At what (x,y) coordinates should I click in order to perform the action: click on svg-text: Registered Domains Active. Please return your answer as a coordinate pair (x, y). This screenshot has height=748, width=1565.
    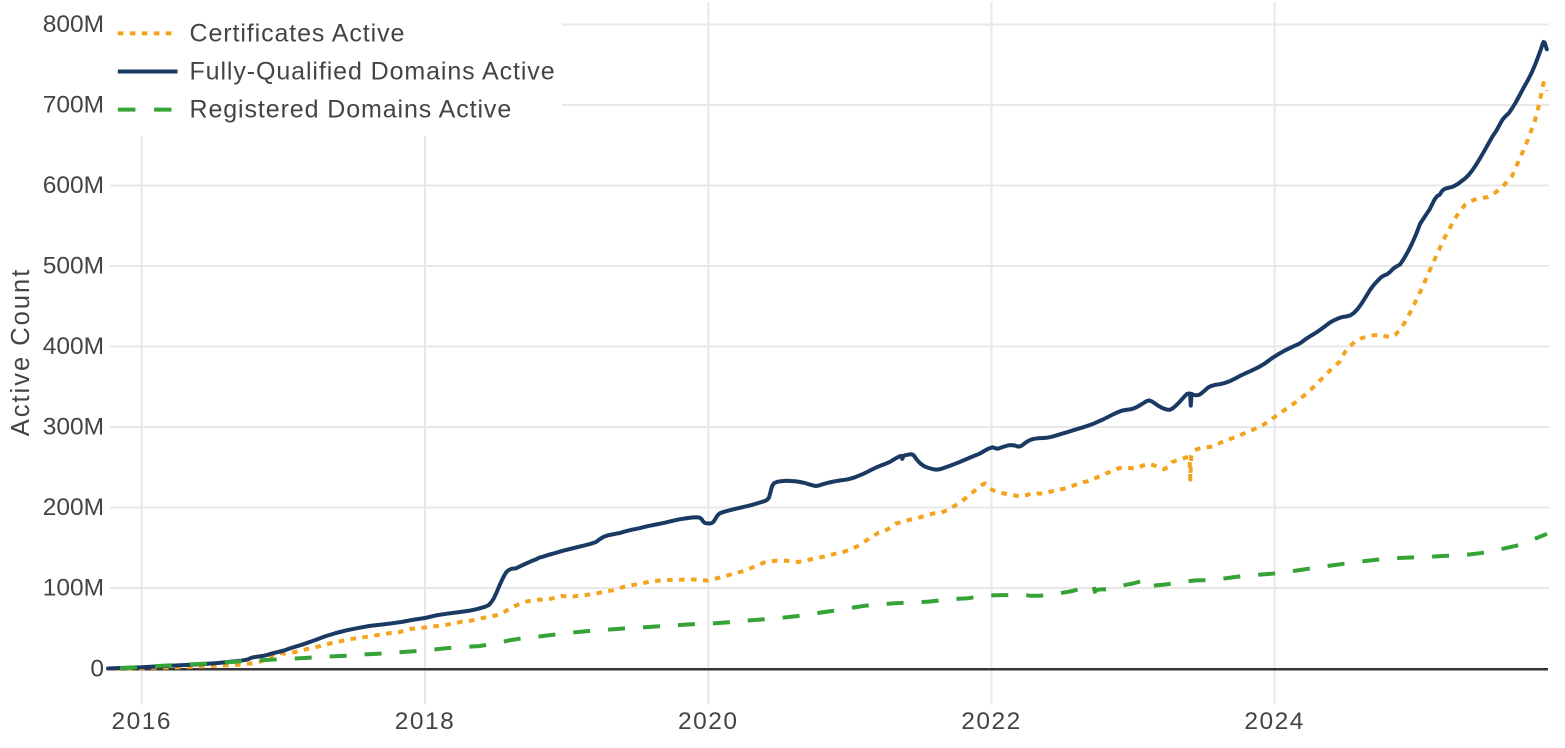
    Looking at the image, I should click on (351, 110).